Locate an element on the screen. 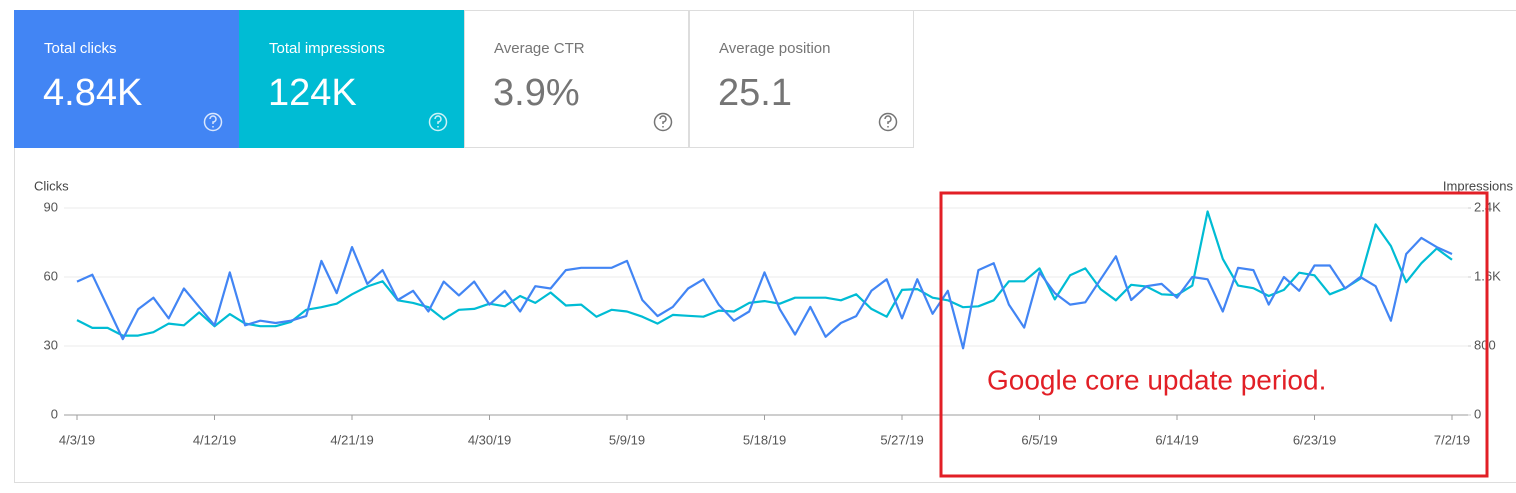  y-tick-label: 60 is located at coordinates (51, 275).